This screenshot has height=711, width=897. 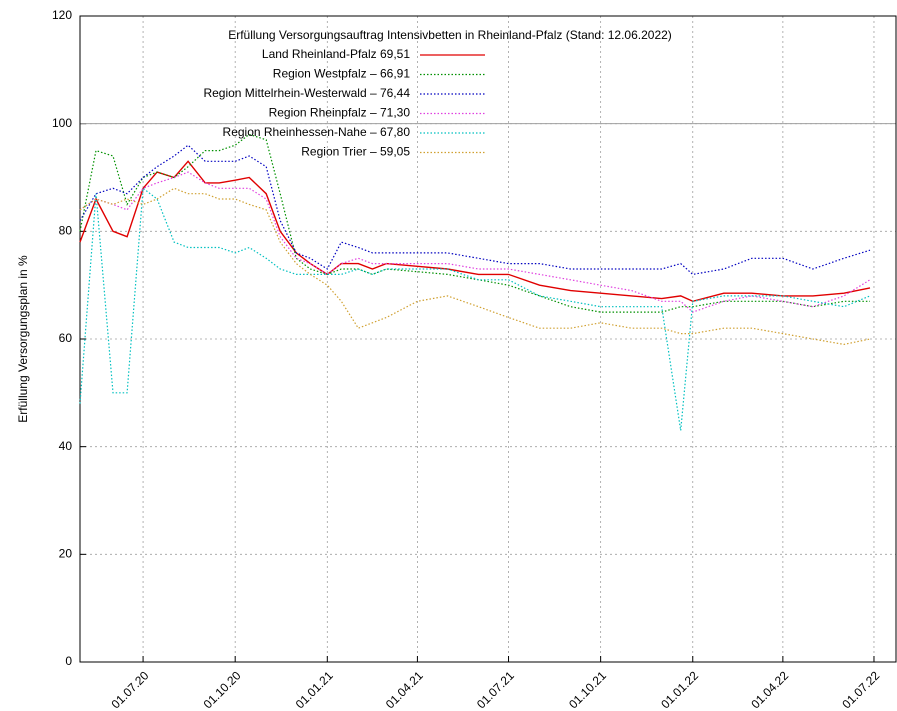 What do you see at coordinates (62, 123) in the screenshot?
I see `y-tick-label: 100` at bounding box center [62, 123].